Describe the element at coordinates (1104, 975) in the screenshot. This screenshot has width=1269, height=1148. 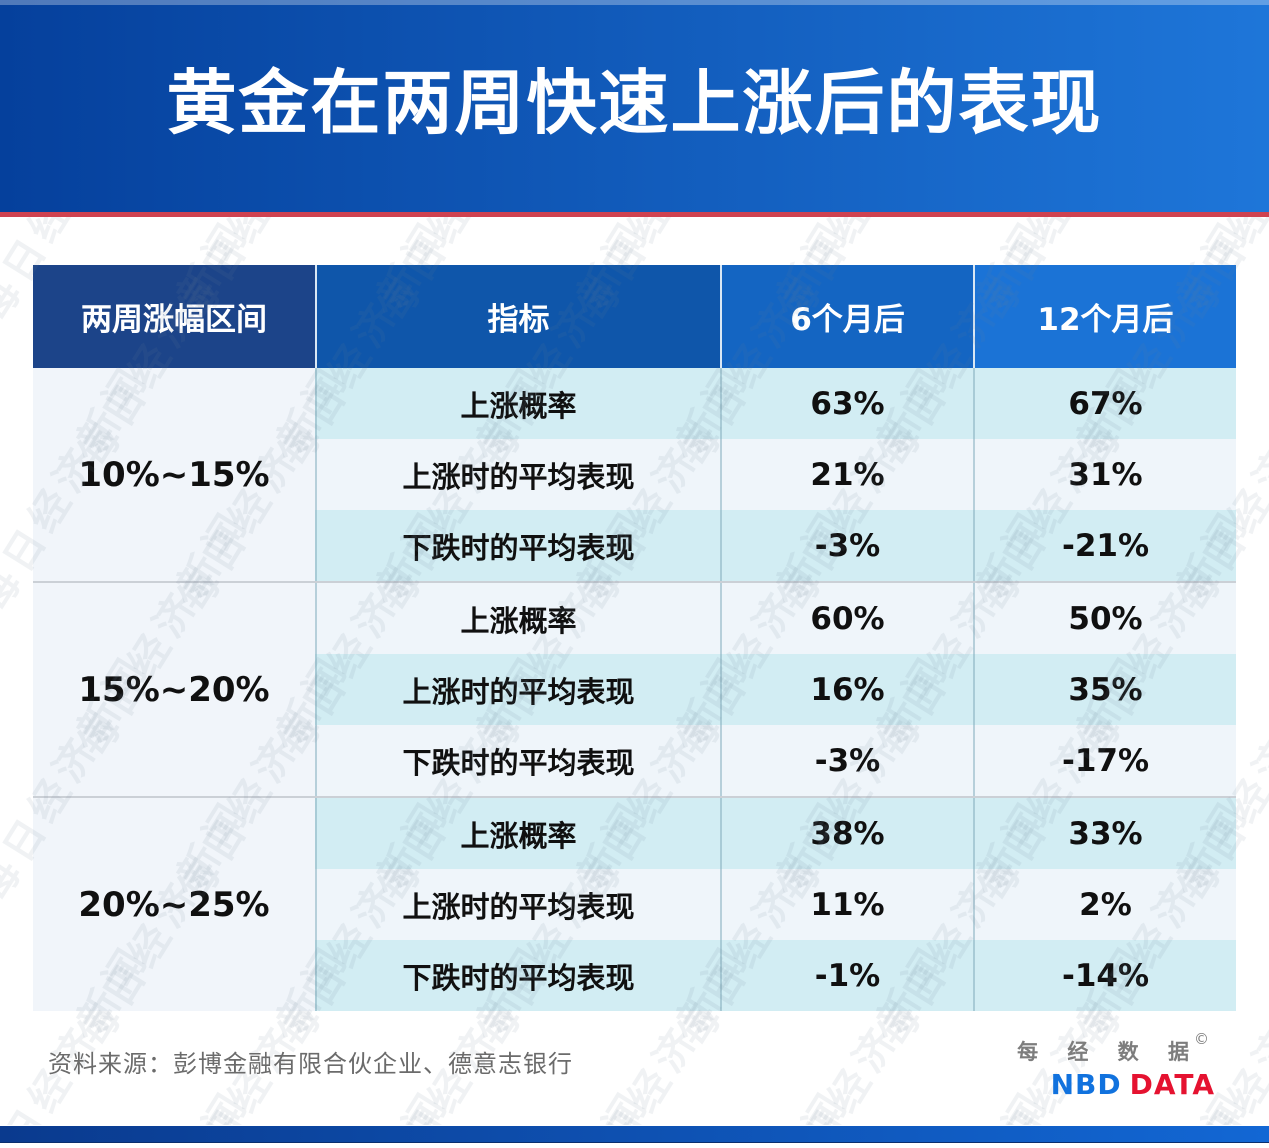
I see `value-12m: -14%` at that location.